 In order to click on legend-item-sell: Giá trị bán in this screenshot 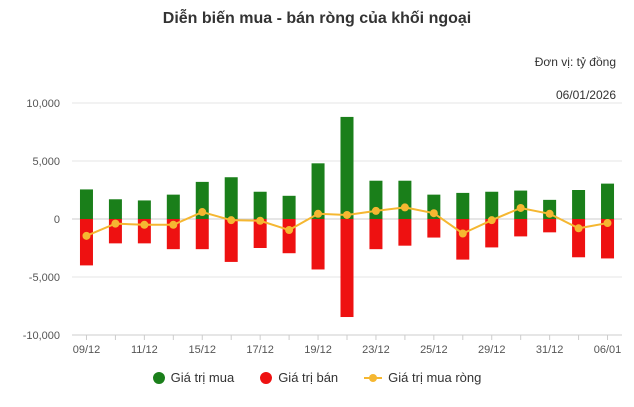, I will do `click(299, 377)`.